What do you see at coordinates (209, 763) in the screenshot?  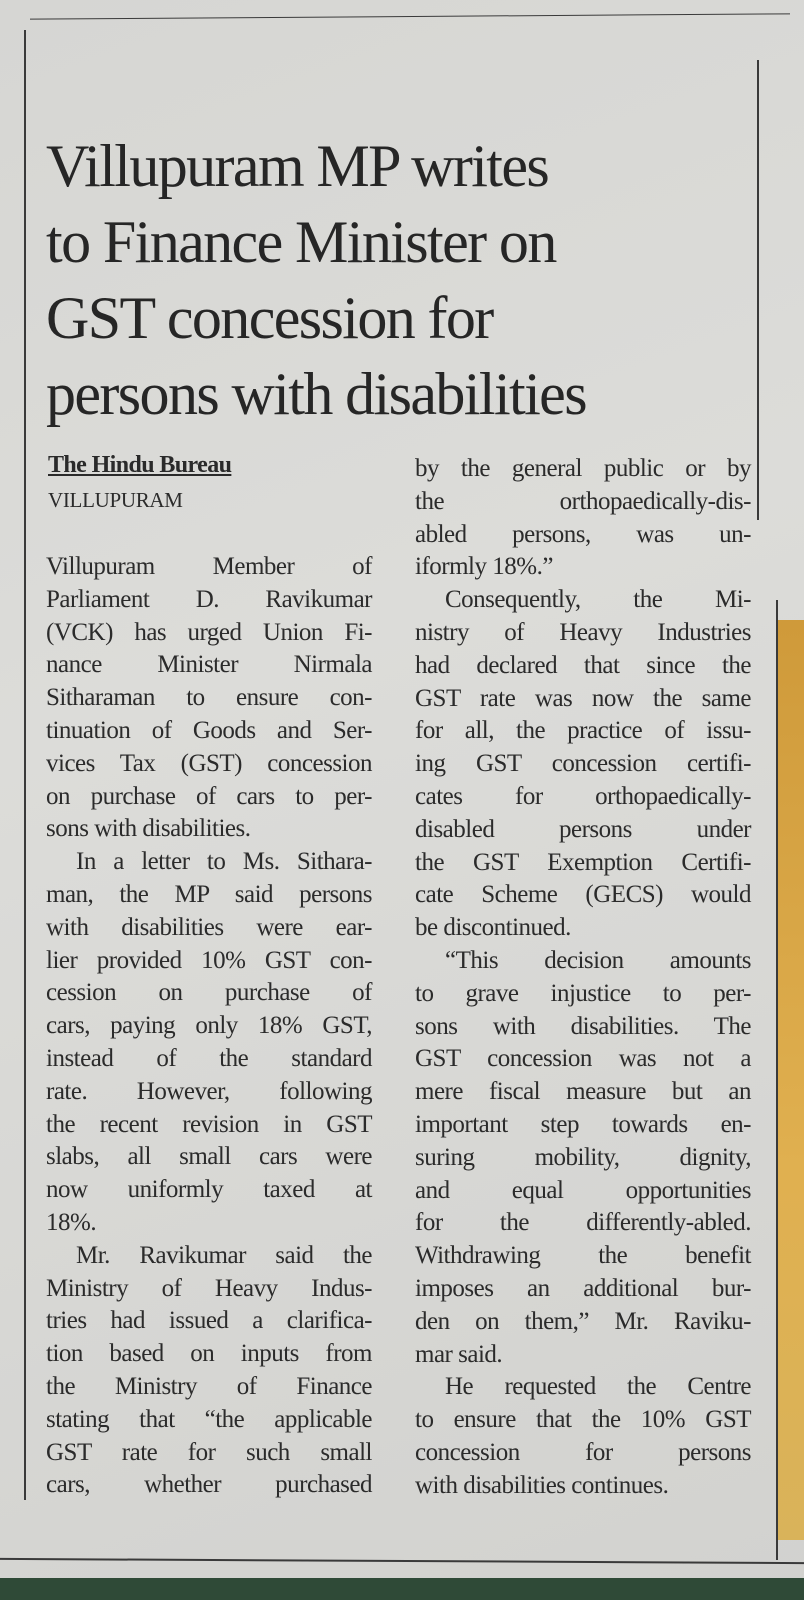 I see `text-line: vices Tax (GST) concession` at bounding box center [209, 763].